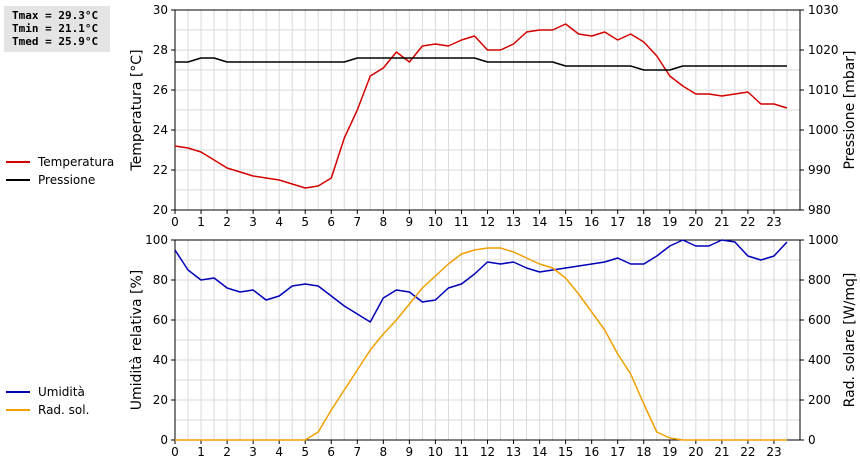  Describe the element at coordinates (160, 360) in the screenshot. I see `y-tick-label-left: 40` at that location.